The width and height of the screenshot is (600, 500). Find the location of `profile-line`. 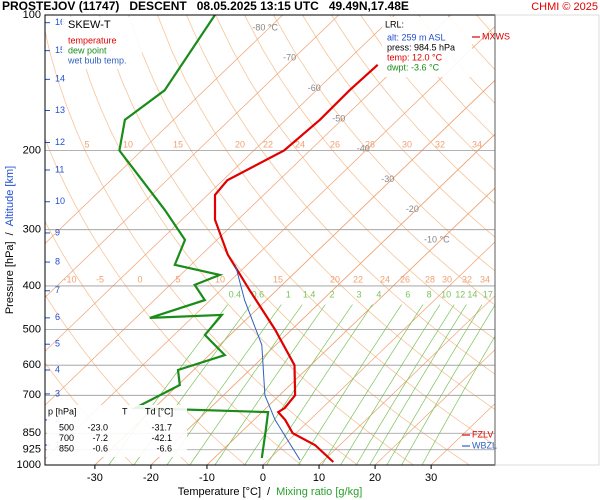

profile-line is located at coordinates (267, 362).